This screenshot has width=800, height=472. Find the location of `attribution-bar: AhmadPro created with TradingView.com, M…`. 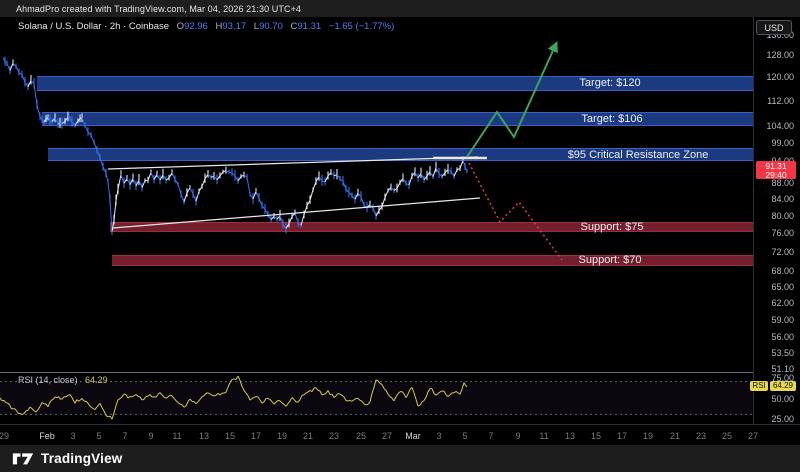

attribution-bar: AhmadPro created with TradingView.com, M… is located at coordinates (400, 8).